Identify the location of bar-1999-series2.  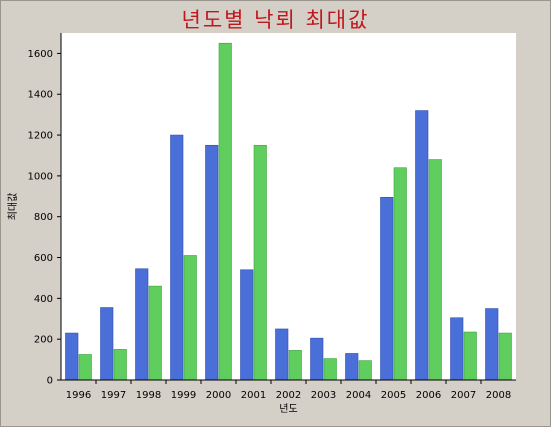
(190, 318).